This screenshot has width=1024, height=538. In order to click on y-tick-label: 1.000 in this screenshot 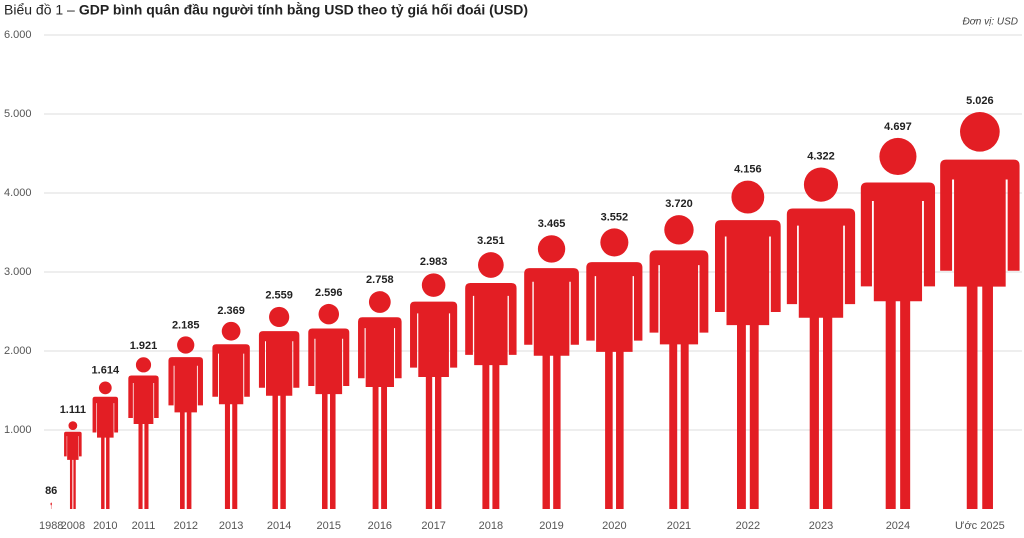, I will do `click(18, 430)`.